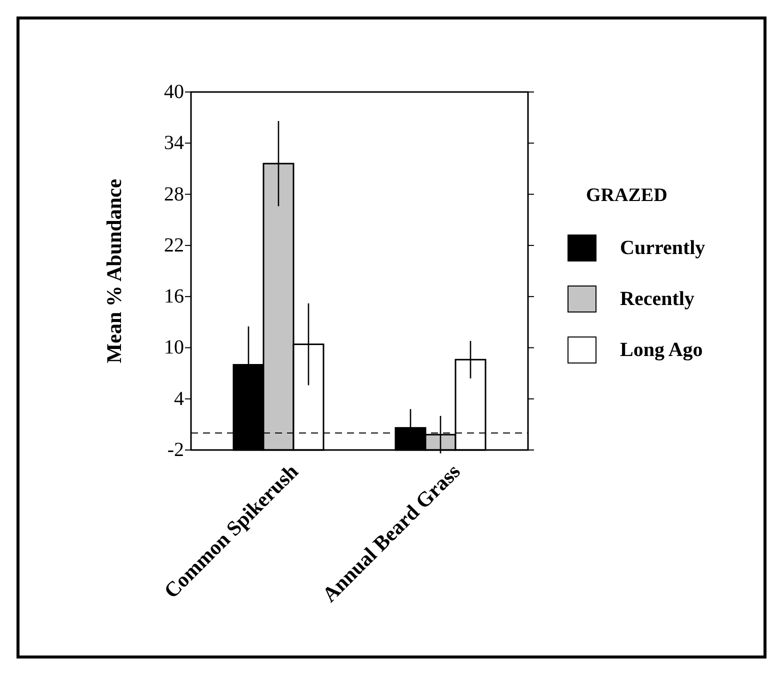 The height and width of the screenshot is (675, 773). Describe the element at coordinates (174, 92) in the screenshot. I see `y-tick-label: 40` at that location.